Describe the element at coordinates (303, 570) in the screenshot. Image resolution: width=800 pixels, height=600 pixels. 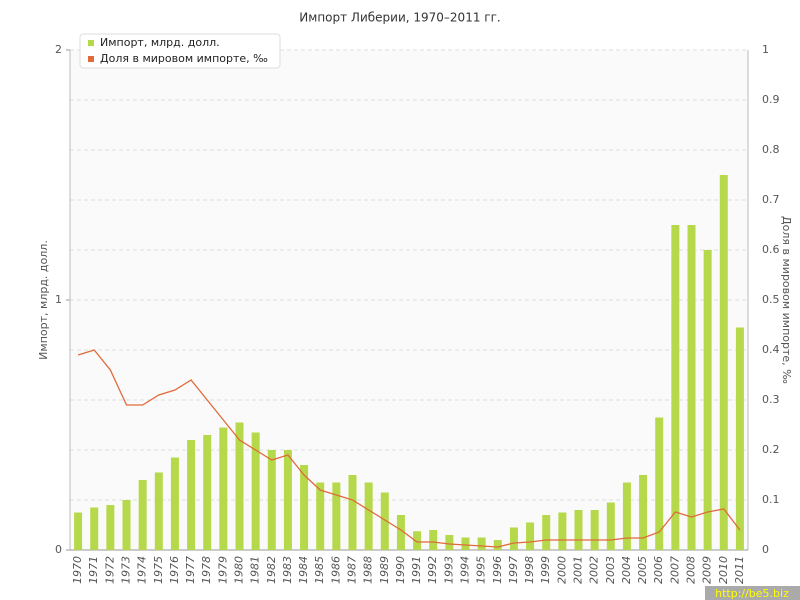
I see `x-tick-label: 1984` at that location.